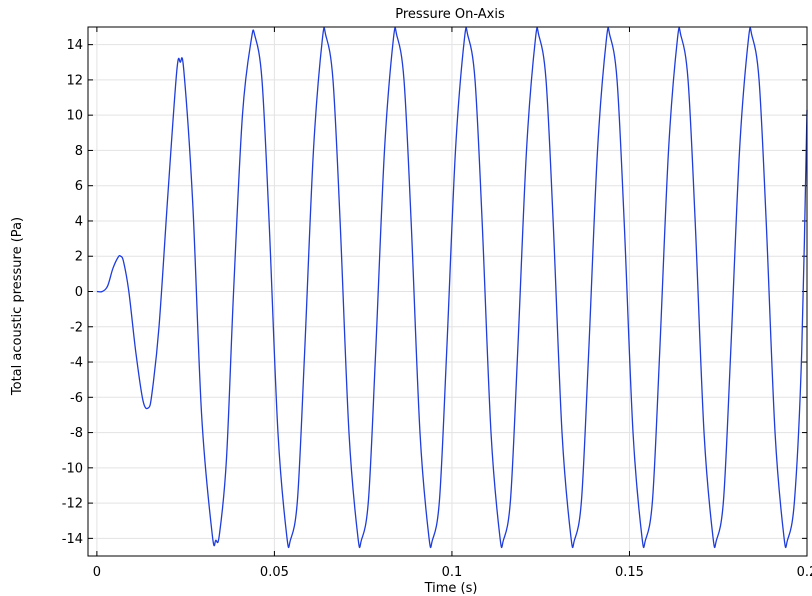  What do you see at coordinates (72, 539) in the screenshot?
I see `y-tick-label: -14` at bounding box center [72, 539].